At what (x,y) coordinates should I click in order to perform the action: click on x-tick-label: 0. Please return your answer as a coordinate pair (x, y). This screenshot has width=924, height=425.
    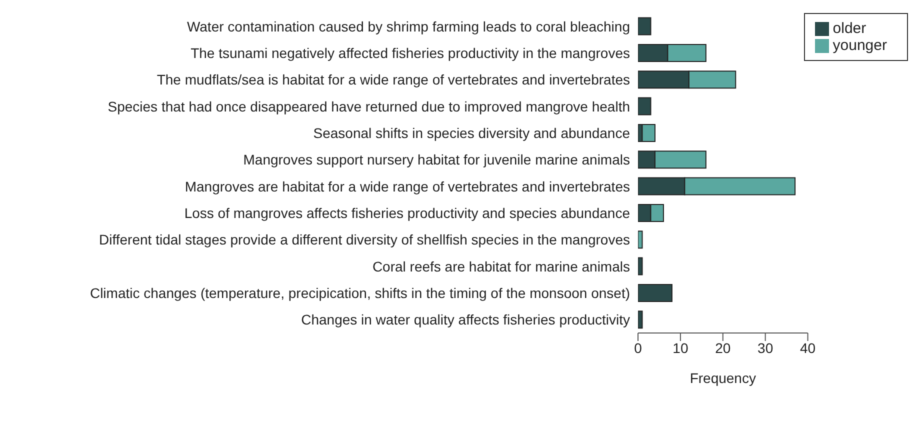
    Looking at the image, I should click on (638, 348).